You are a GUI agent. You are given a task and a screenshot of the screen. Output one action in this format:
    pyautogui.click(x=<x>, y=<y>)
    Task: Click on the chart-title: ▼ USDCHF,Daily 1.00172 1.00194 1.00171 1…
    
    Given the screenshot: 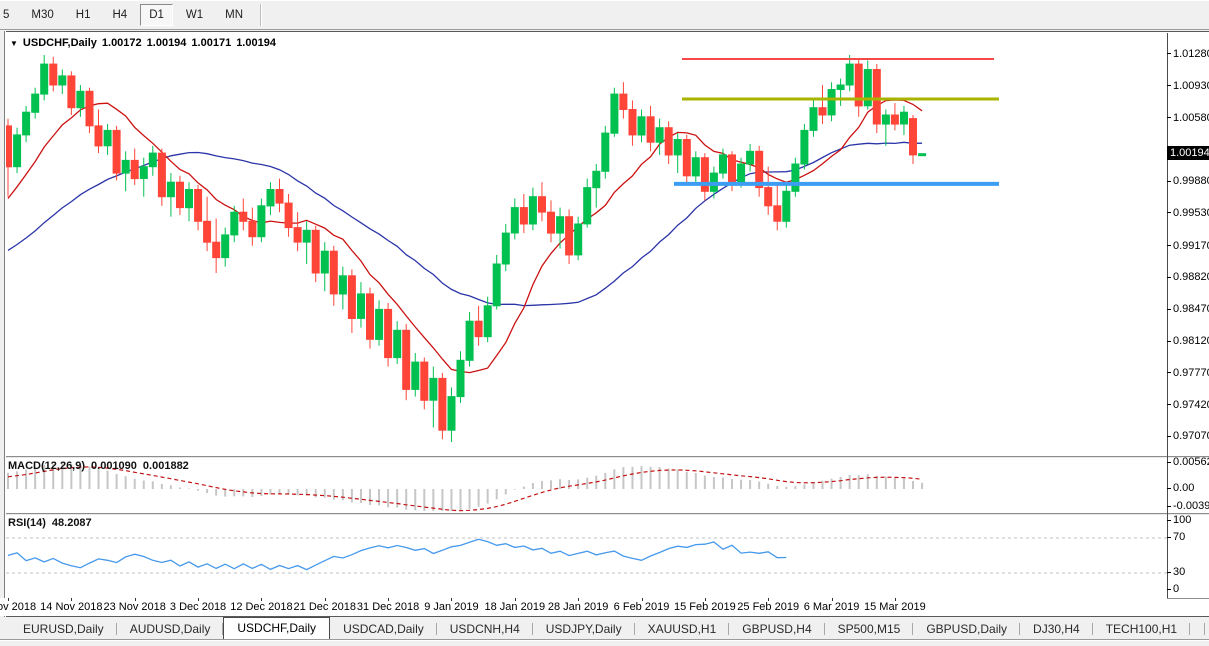 What is the action you would take?
    pyautogui.click(x=143, y=43)
    